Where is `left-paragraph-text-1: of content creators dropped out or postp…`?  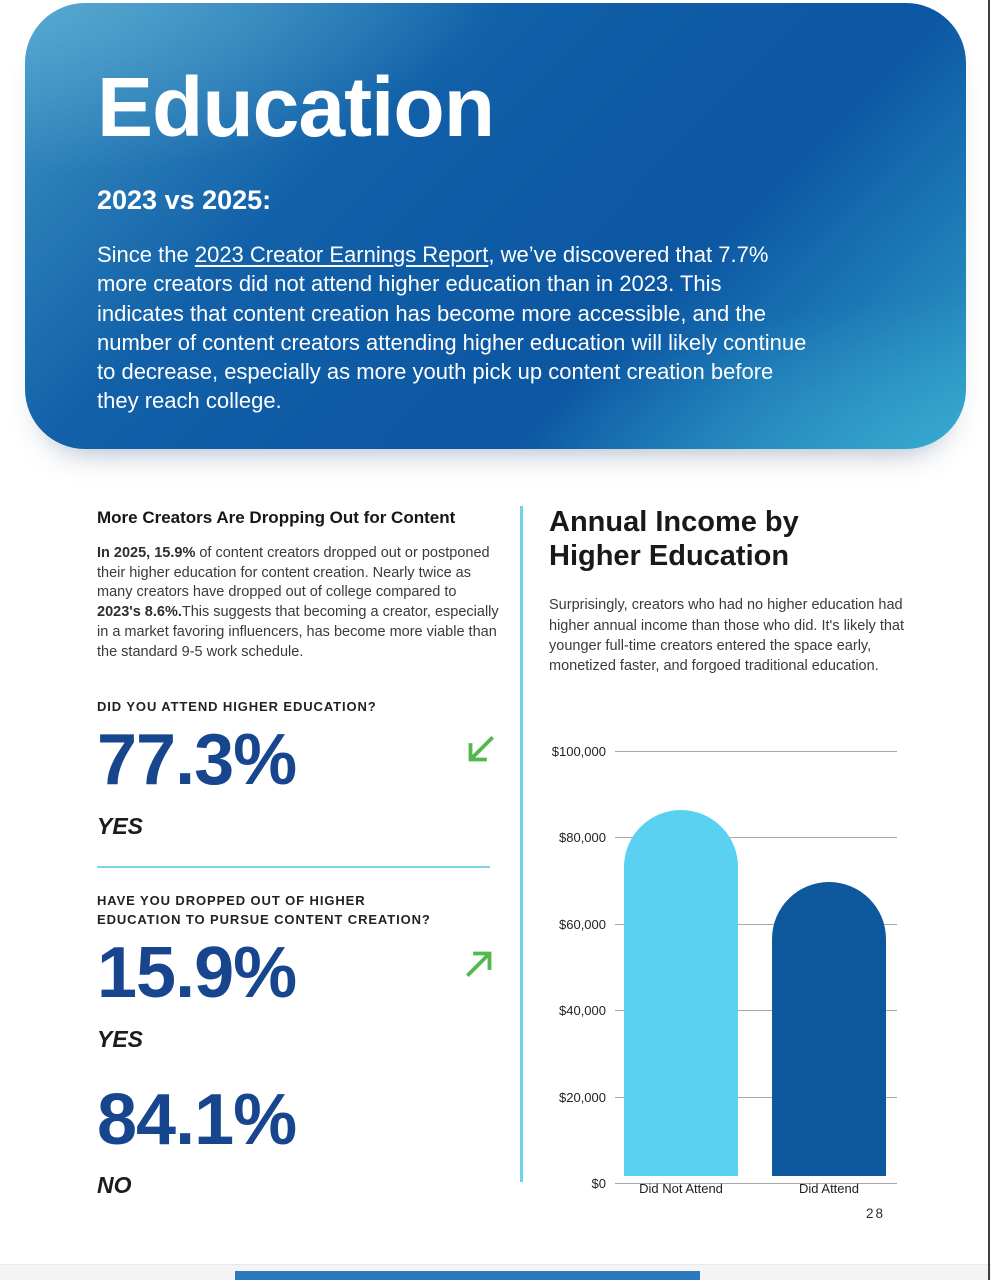
left-paragraph-text-1: of content creators dropped out or postp… is located at coordinates (293, 573).